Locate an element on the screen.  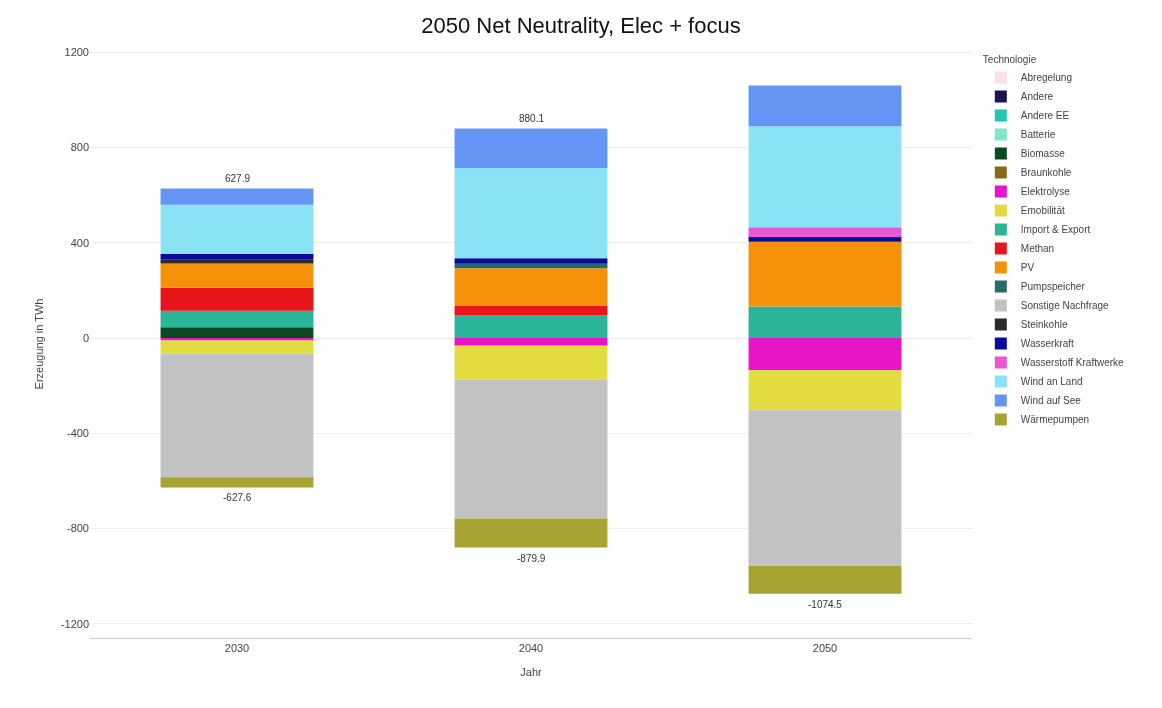
legend-label: Wasserkraft is located at coordinates (1047, 344).